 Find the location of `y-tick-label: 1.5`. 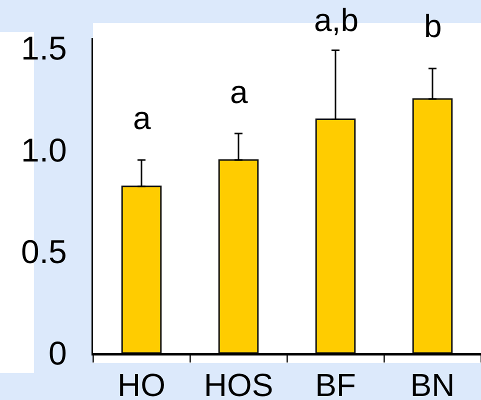

y-tick-label: 1.5 is located at coordinates (44, 48).